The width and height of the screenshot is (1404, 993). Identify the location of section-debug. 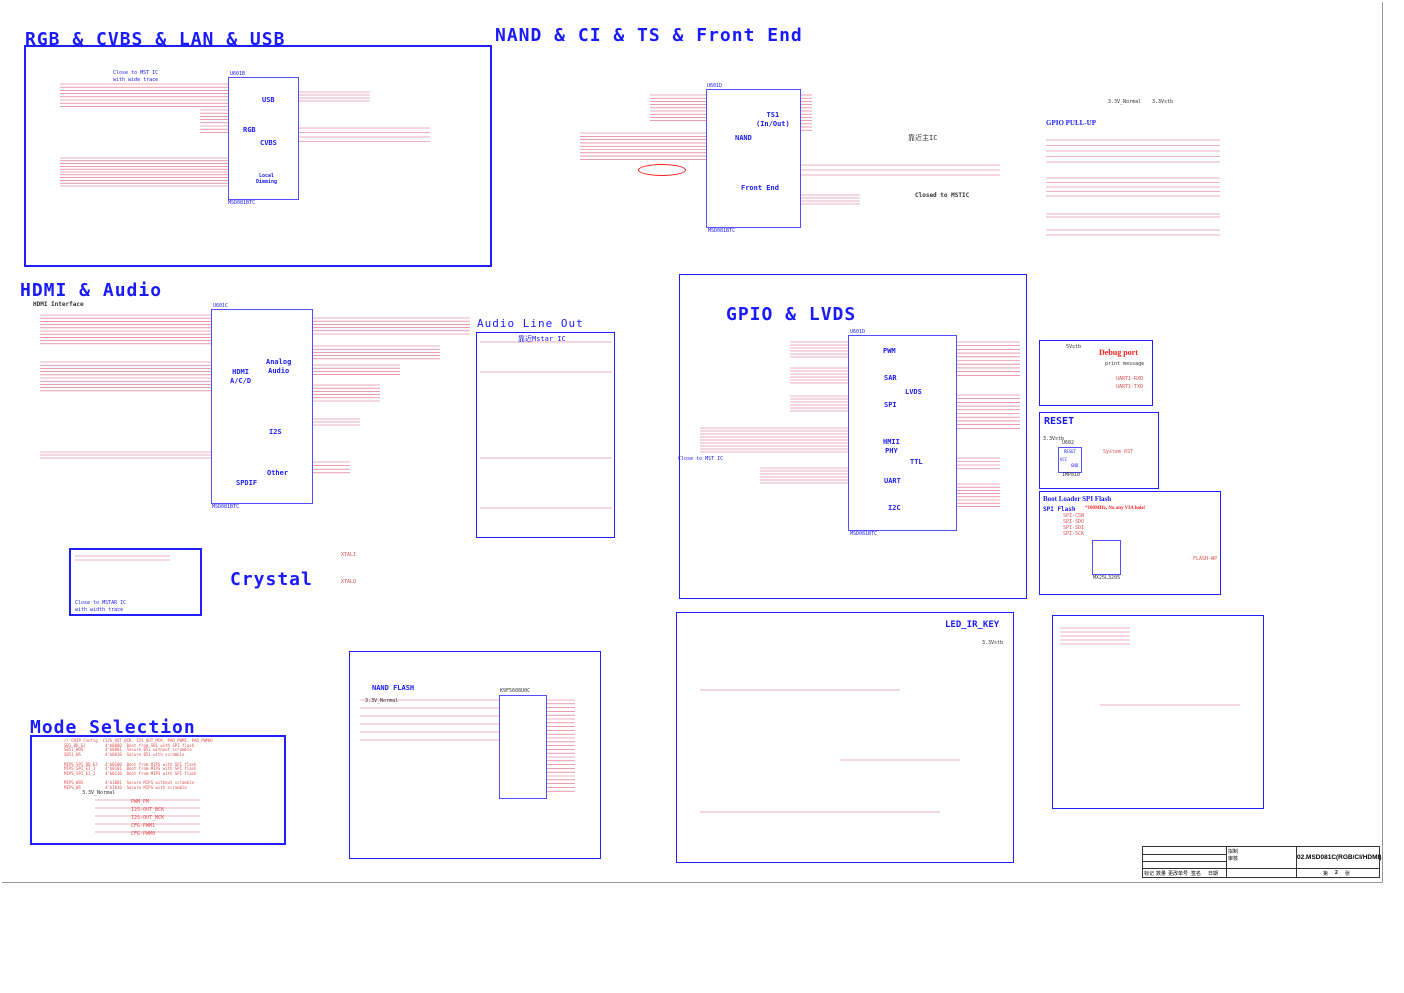
(1096, 373).